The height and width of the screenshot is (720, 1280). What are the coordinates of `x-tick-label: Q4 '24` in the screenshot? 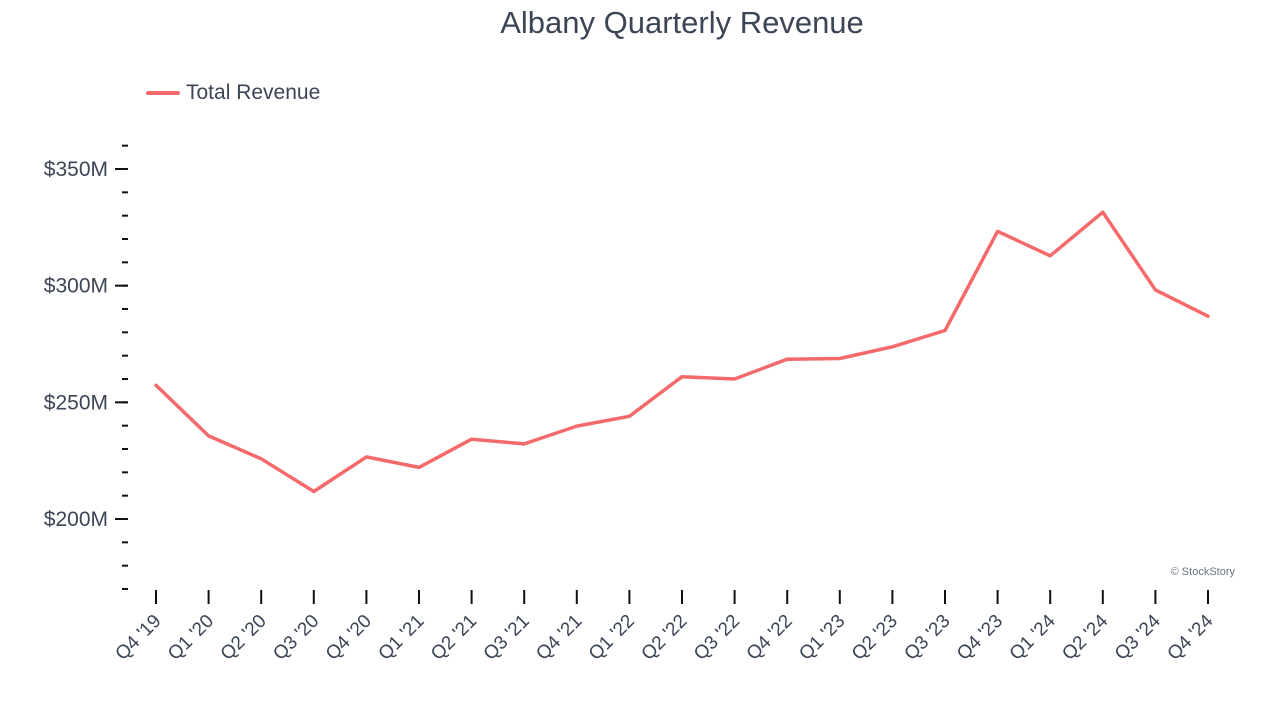 It's located at (1191, 637).